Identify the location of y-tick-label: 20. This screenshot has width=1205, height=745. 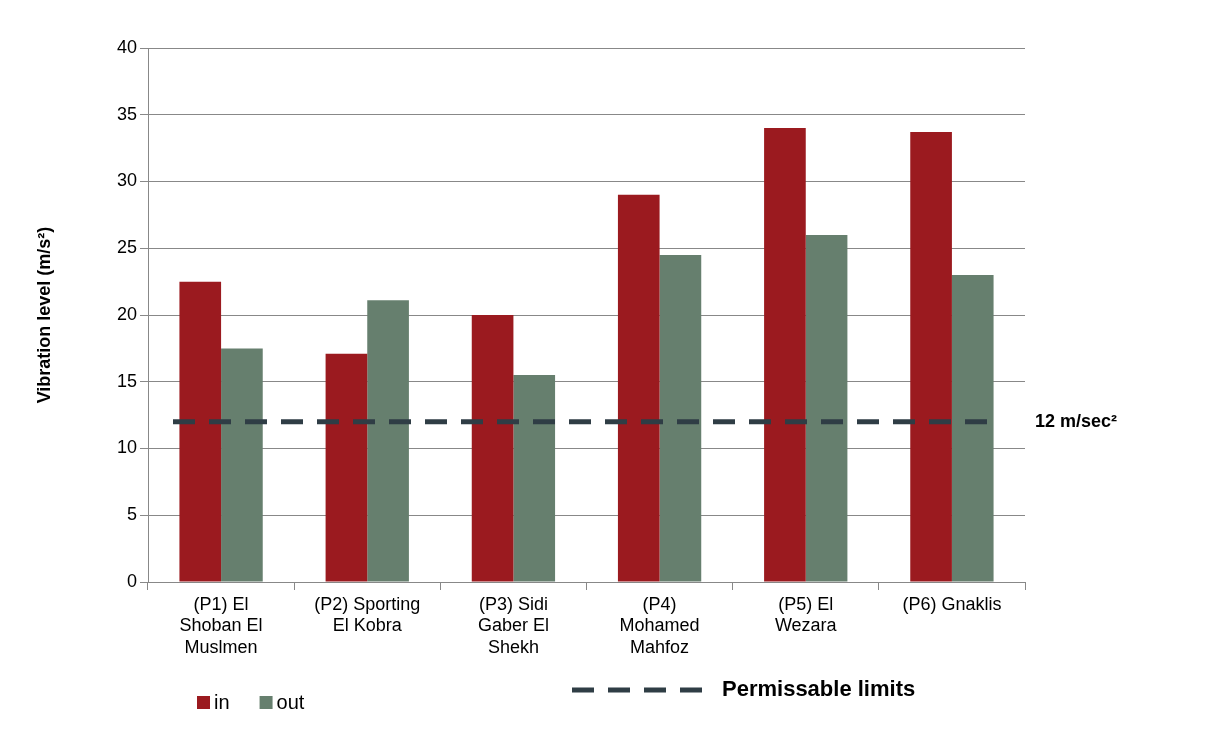
(126, 313).